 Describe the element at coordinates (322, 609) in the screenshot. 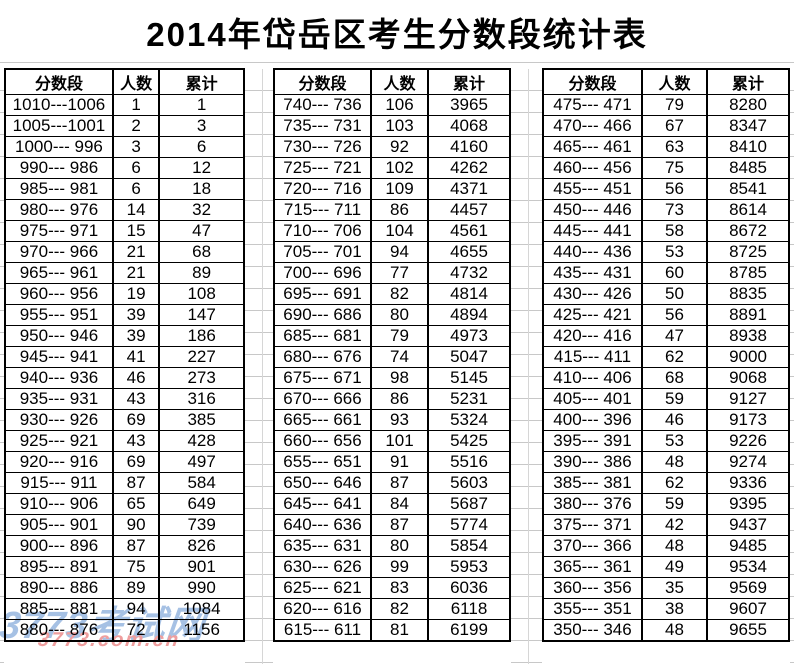

I see `score-range-cell: 620--- 616` at that location.